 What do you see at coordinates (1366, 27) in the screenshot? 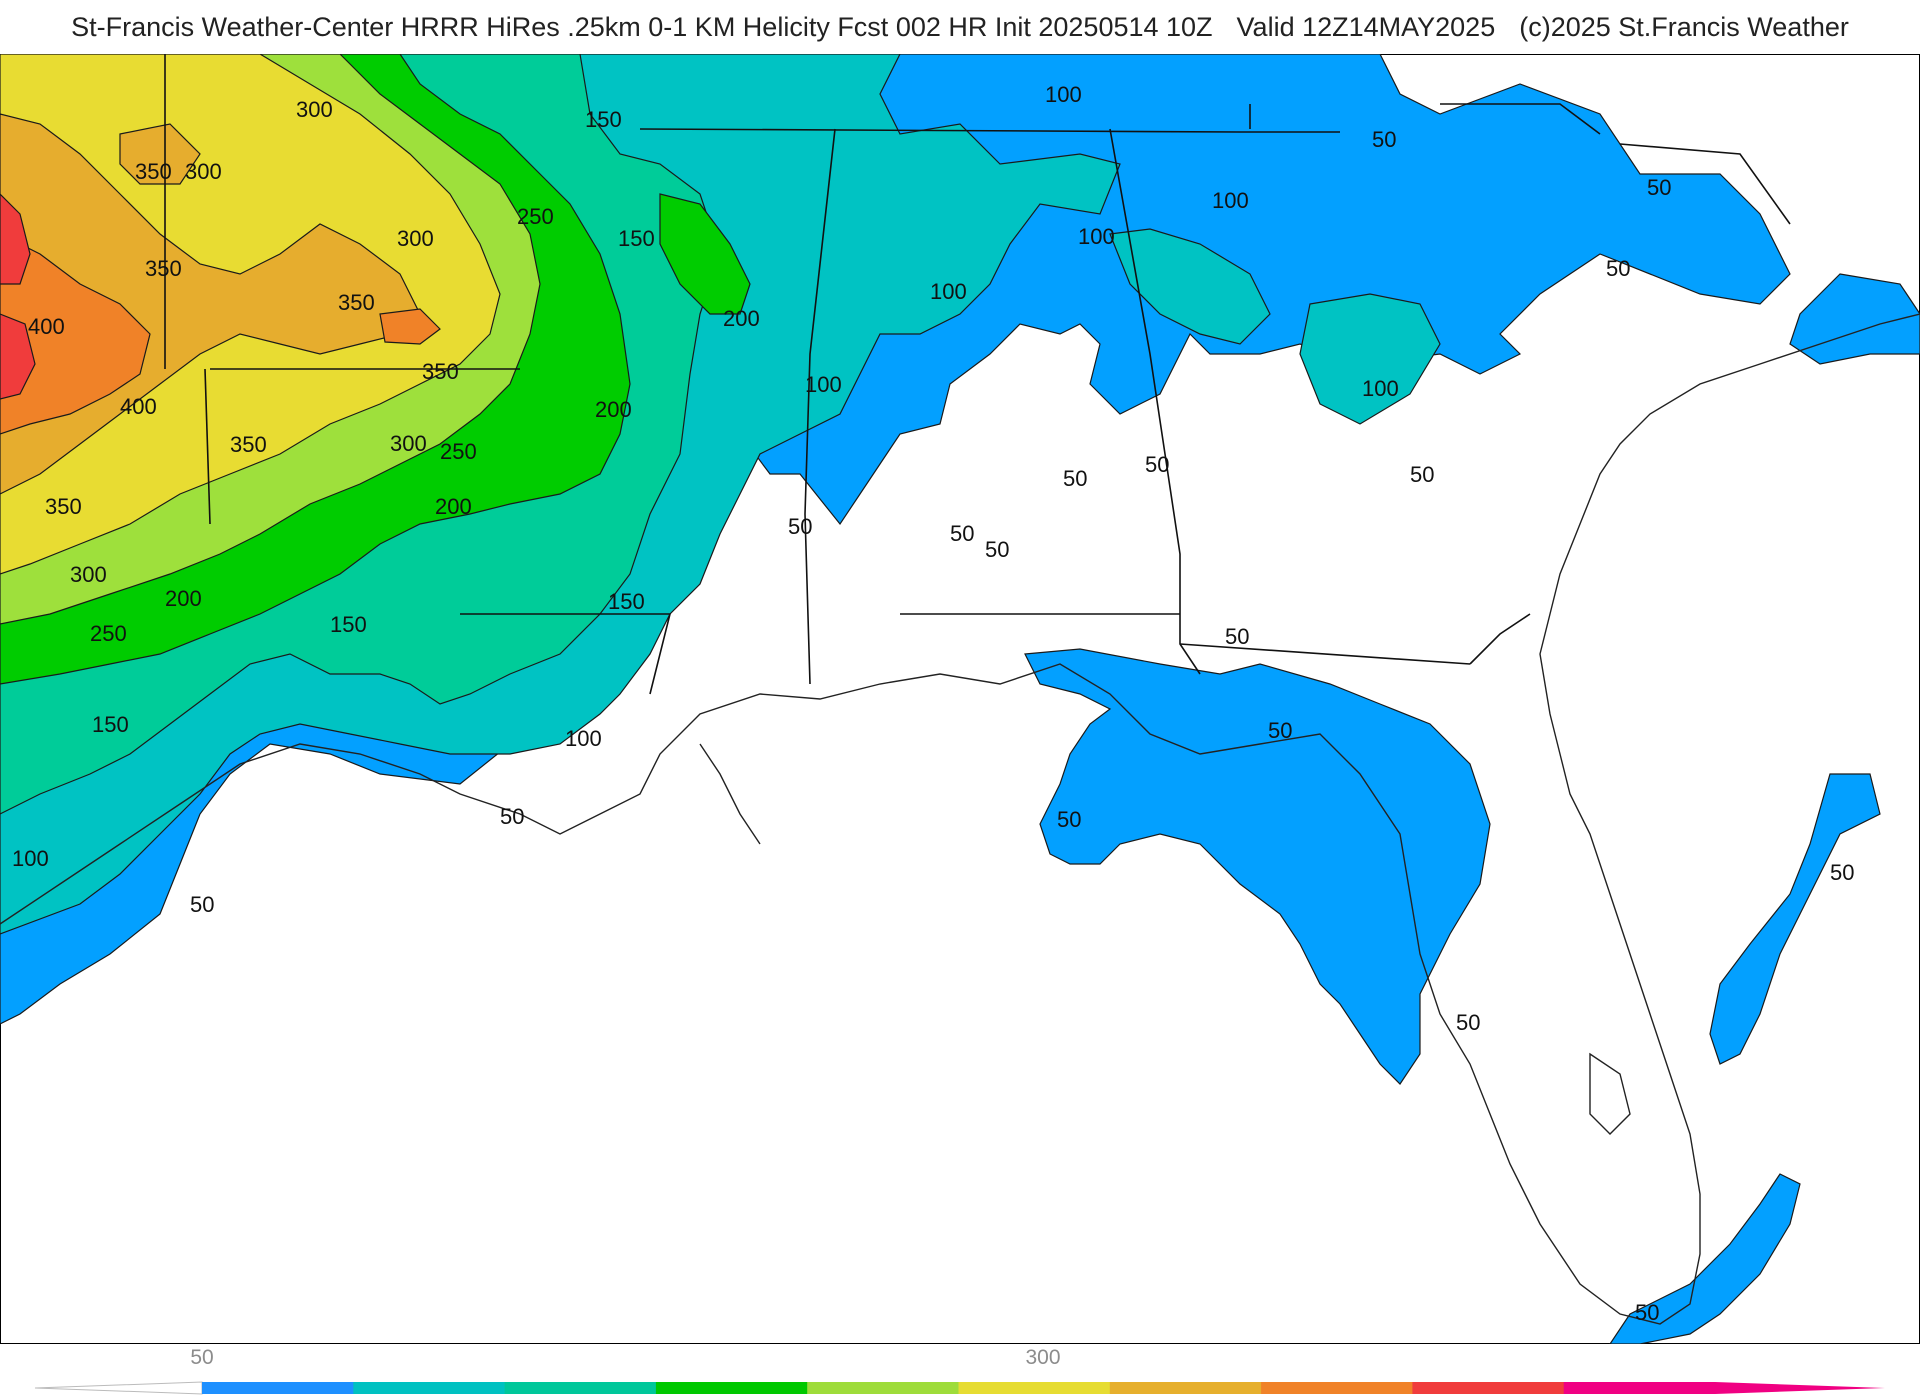
I see `title-valid: Valid 12Z14MAY2025` at bounding box center [1366, 27].